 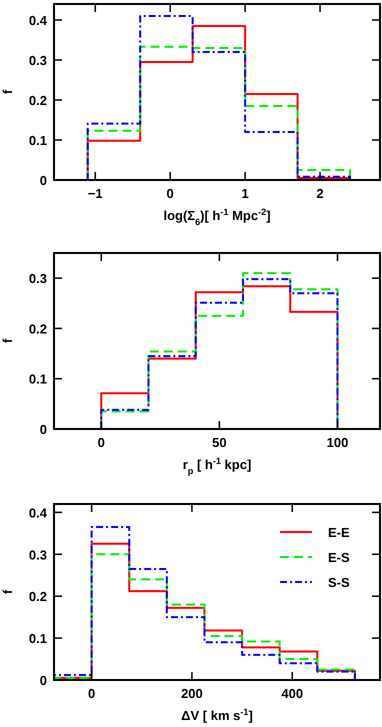 I want to click on x-tick-label: 400, so click(x=292, y=693).